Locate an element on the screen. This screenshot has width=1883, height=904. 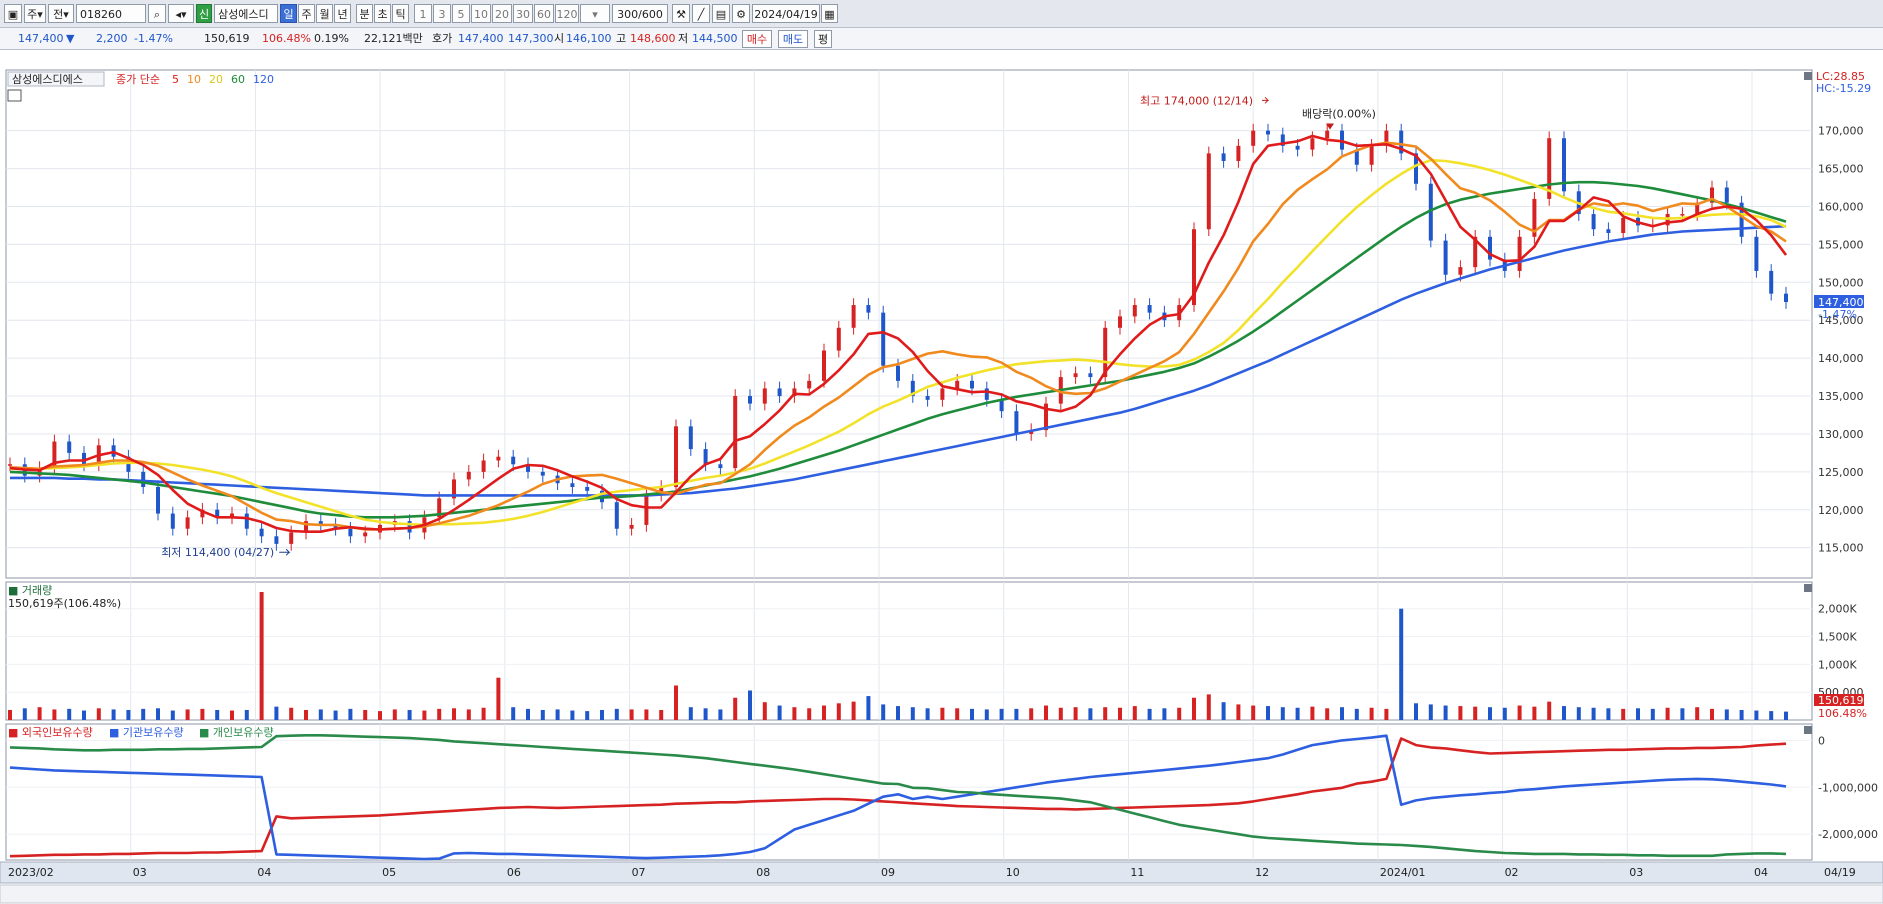
price-tick-label: 160,000 is located at coordinates (1841, 206).